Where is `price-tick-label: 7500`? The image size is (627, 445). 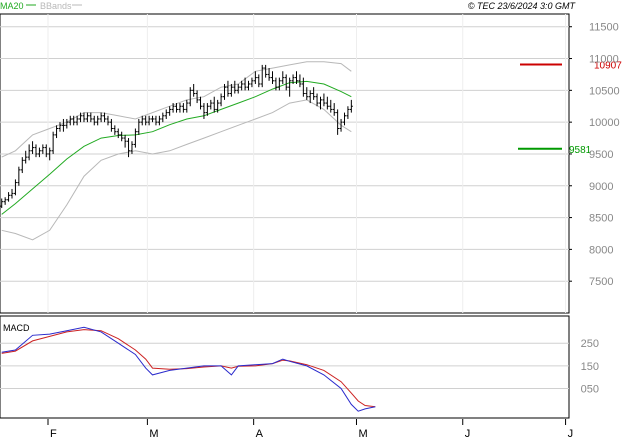 price-tick-label: 7500 is located at coordinates (601, 282).